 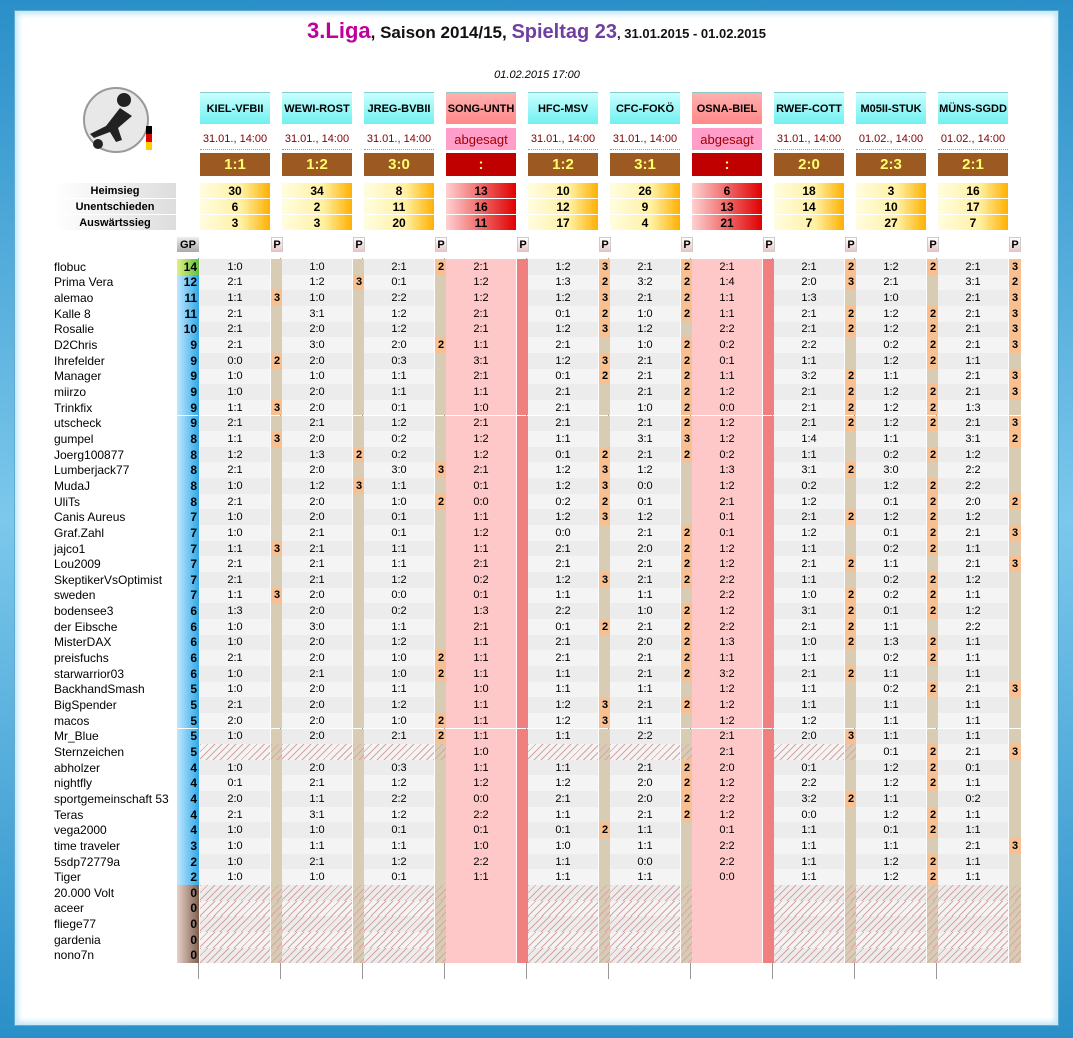 I want to click on player-name: 20.000 Volt, so click(x=84, y=892).